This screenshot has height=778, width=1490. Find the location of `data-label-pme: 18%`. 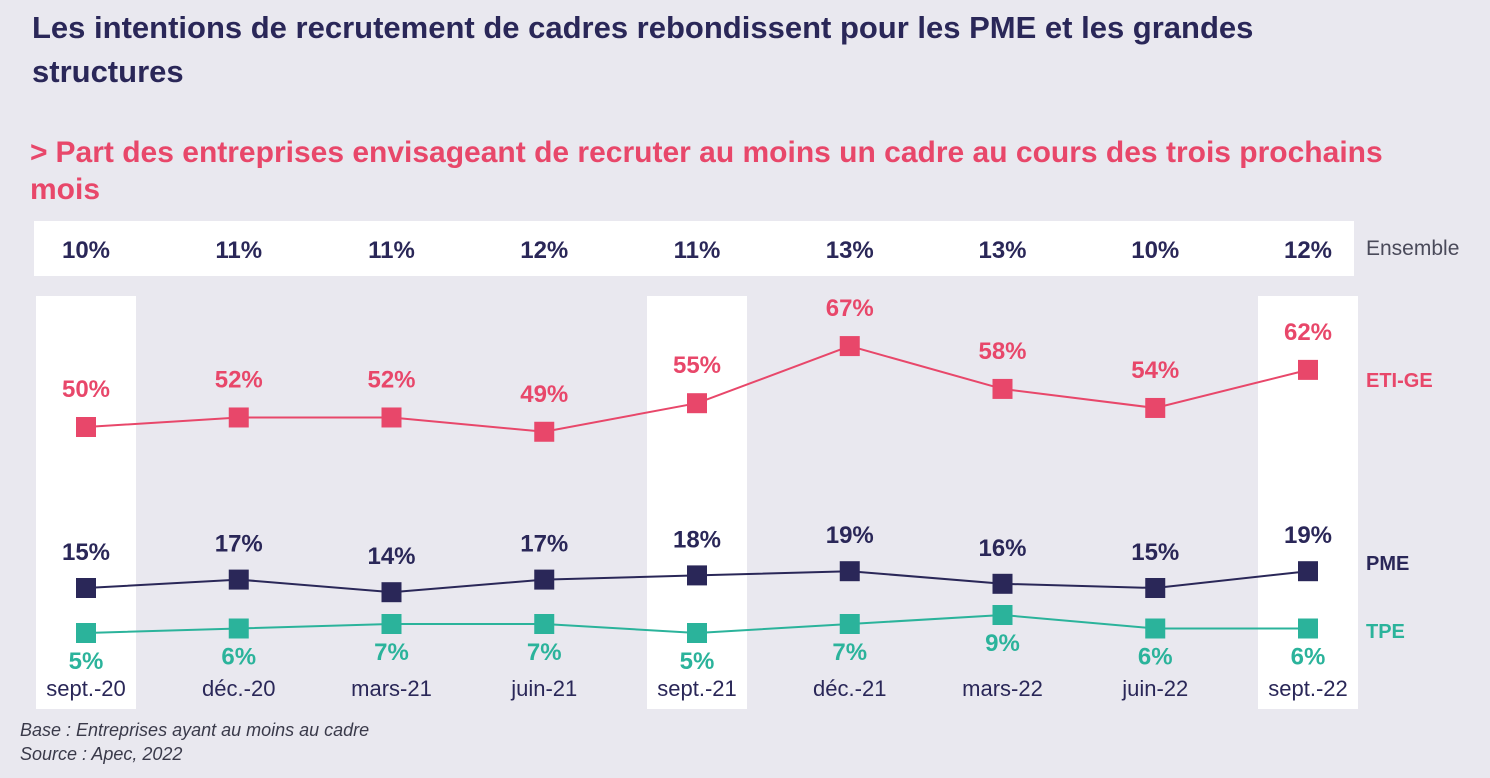

data-label-pme: 18% is located at coordinates (697, 539).